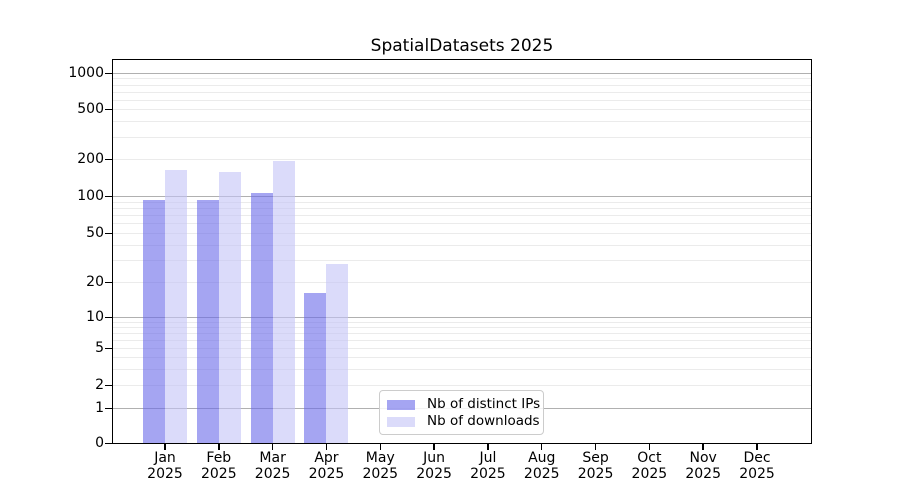 Image resolution: width=900 pixels, height=500 pixels. What do you see at coordinates (380, 447) in the screenshot?
I see `x-tick-mark-may-2025` at bounding box center [380, 447].